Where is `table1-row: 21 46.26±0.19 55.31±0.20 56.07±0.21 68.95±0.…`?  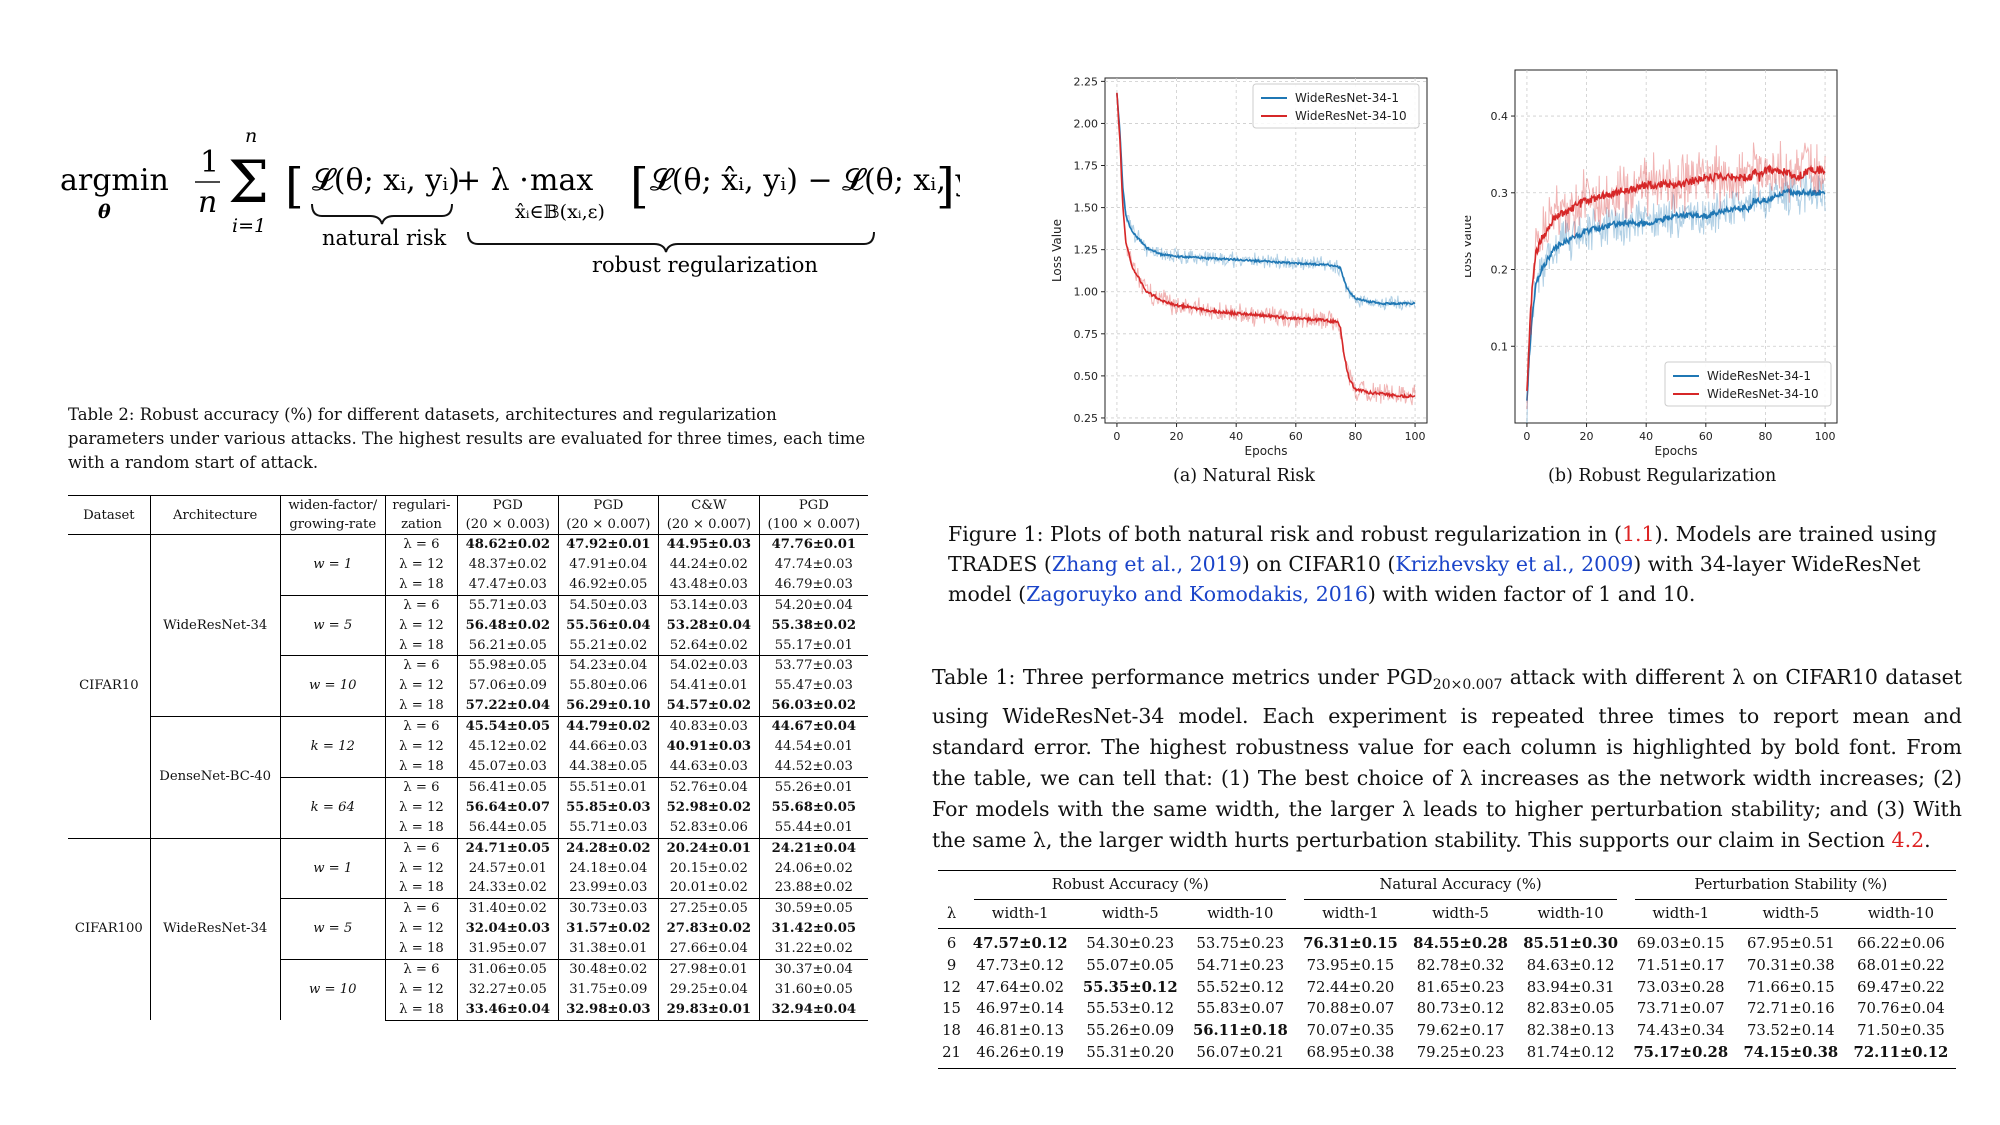
table1-row: 21 46.26±0.19 55.31±0.20 56.07±0.21 68.95±0.… is located at coordinates (1447, 1055).